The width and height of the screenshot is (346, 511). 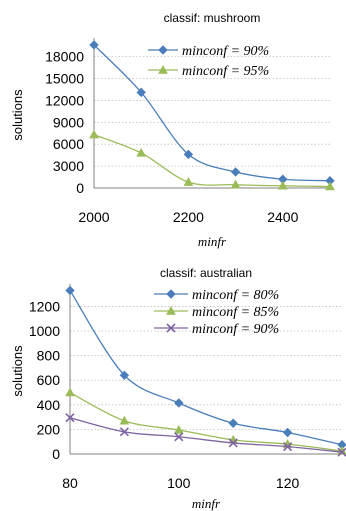 What do you see at coordinates (64, 57) in the screenshot?
I see `y-tick-label: 18000` at bounding box center [64, 57].